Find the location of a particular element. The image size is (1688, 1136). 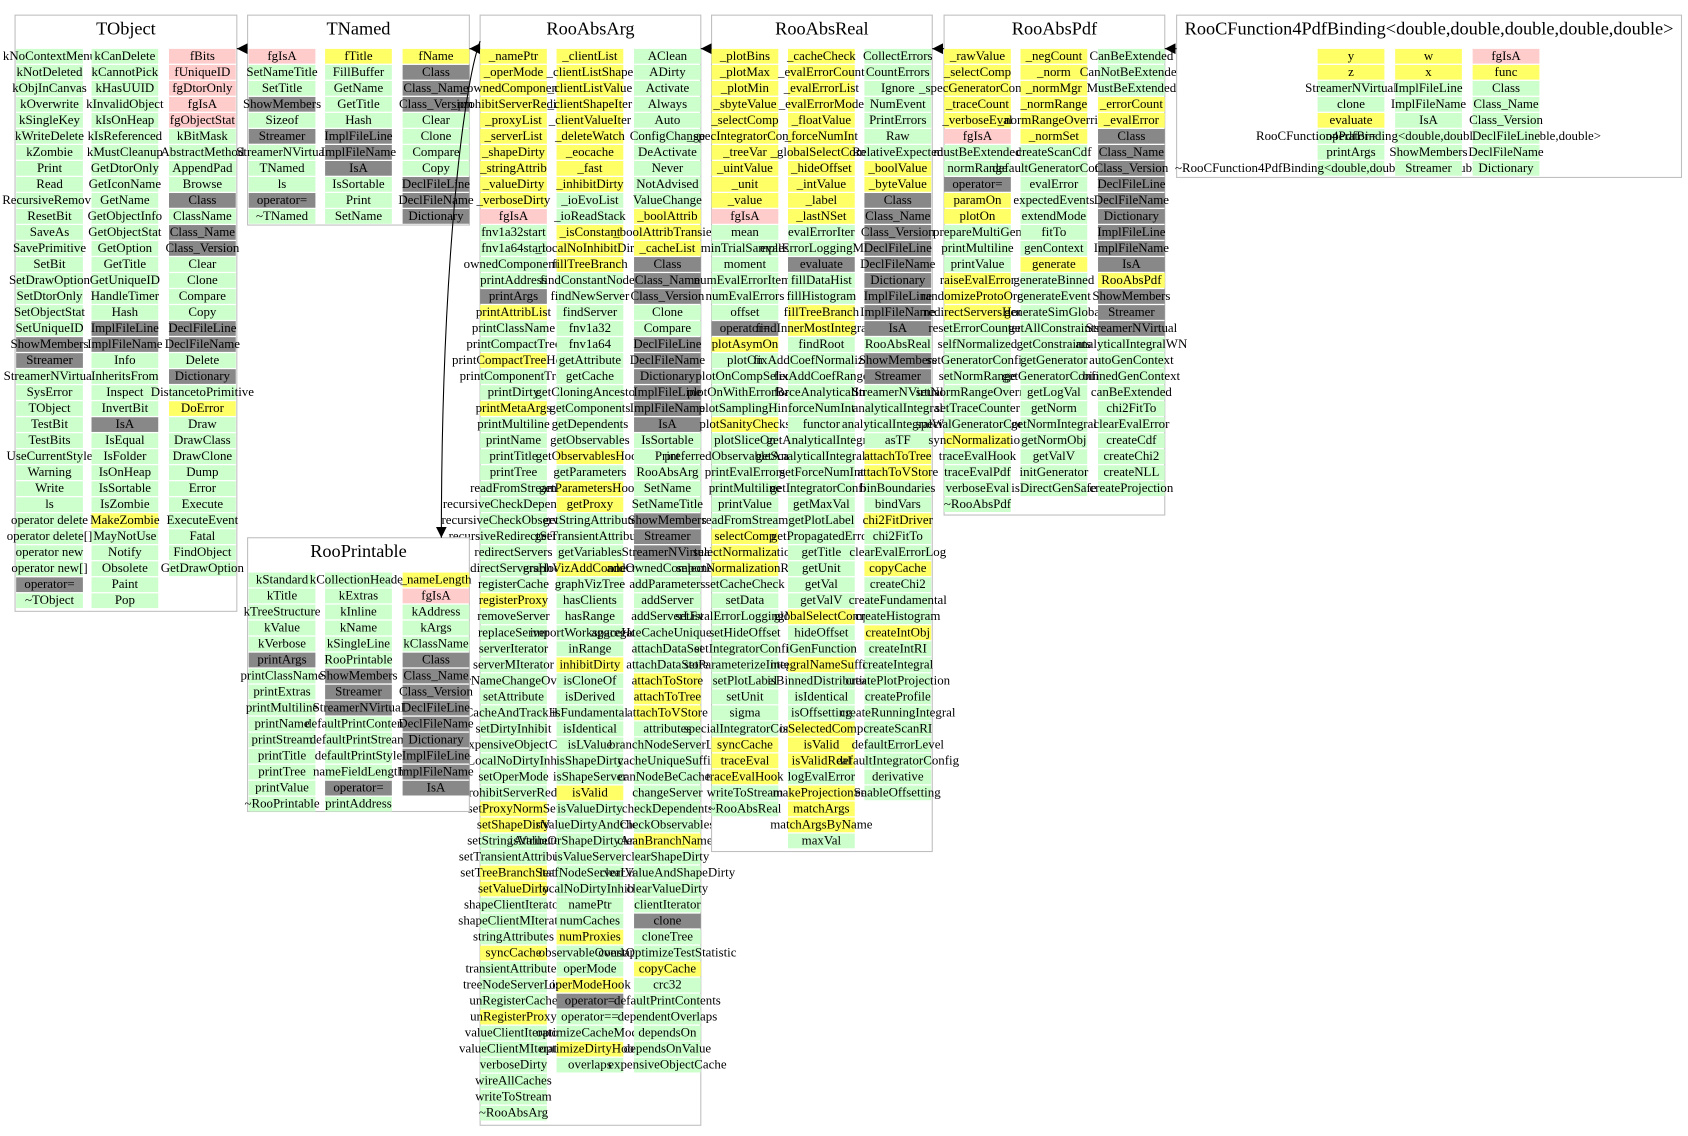

member-name: isIdentical is located at coordinates (821, 695).